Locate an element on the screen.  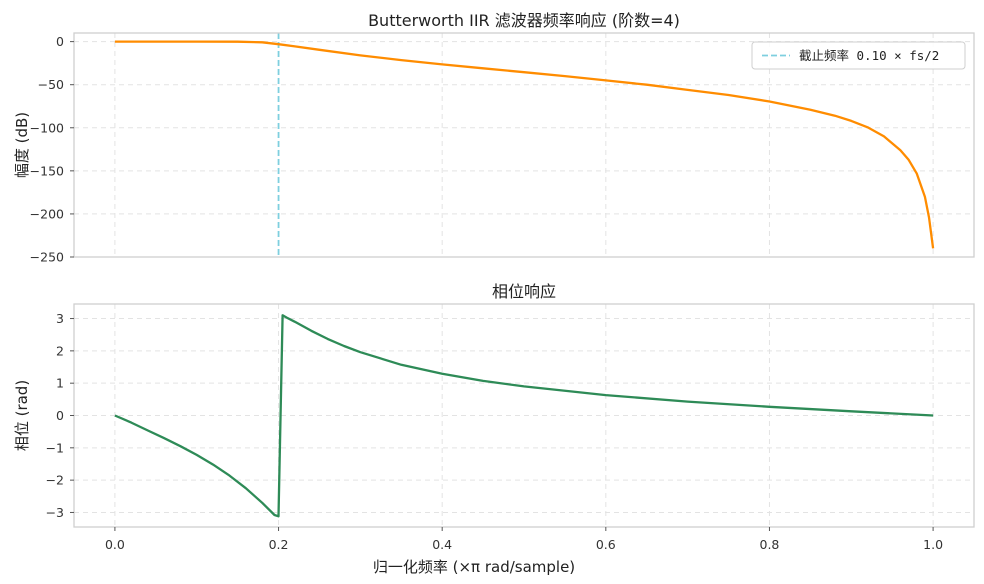
y-tick-label: −200 is located at coordinates (47, 213).